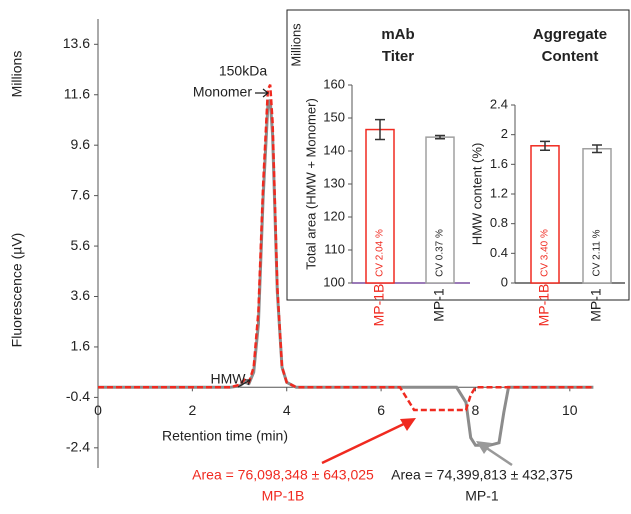 This screenshot has width=631, height=514. What do you see at coordinates (499, 103) in the screenshot?
I see `y-tick-label: 2.4` at bounding box center [499, 103].